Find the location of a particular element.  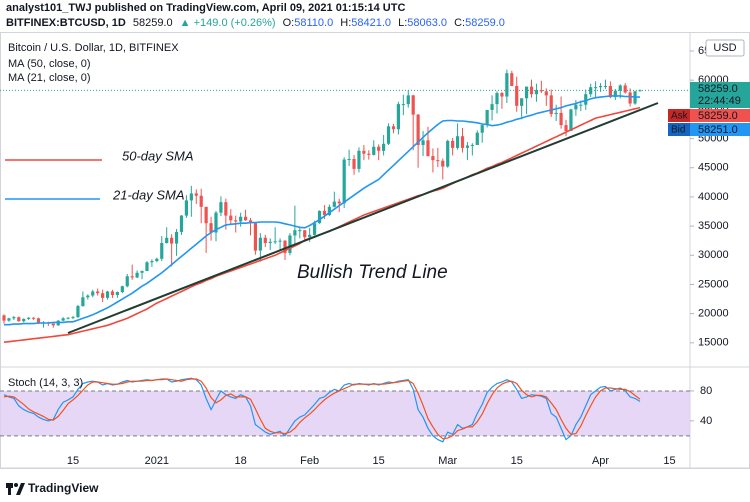

symbol: BITFINEX:BTCUSD, 1D is located at coordinates (66, 23).